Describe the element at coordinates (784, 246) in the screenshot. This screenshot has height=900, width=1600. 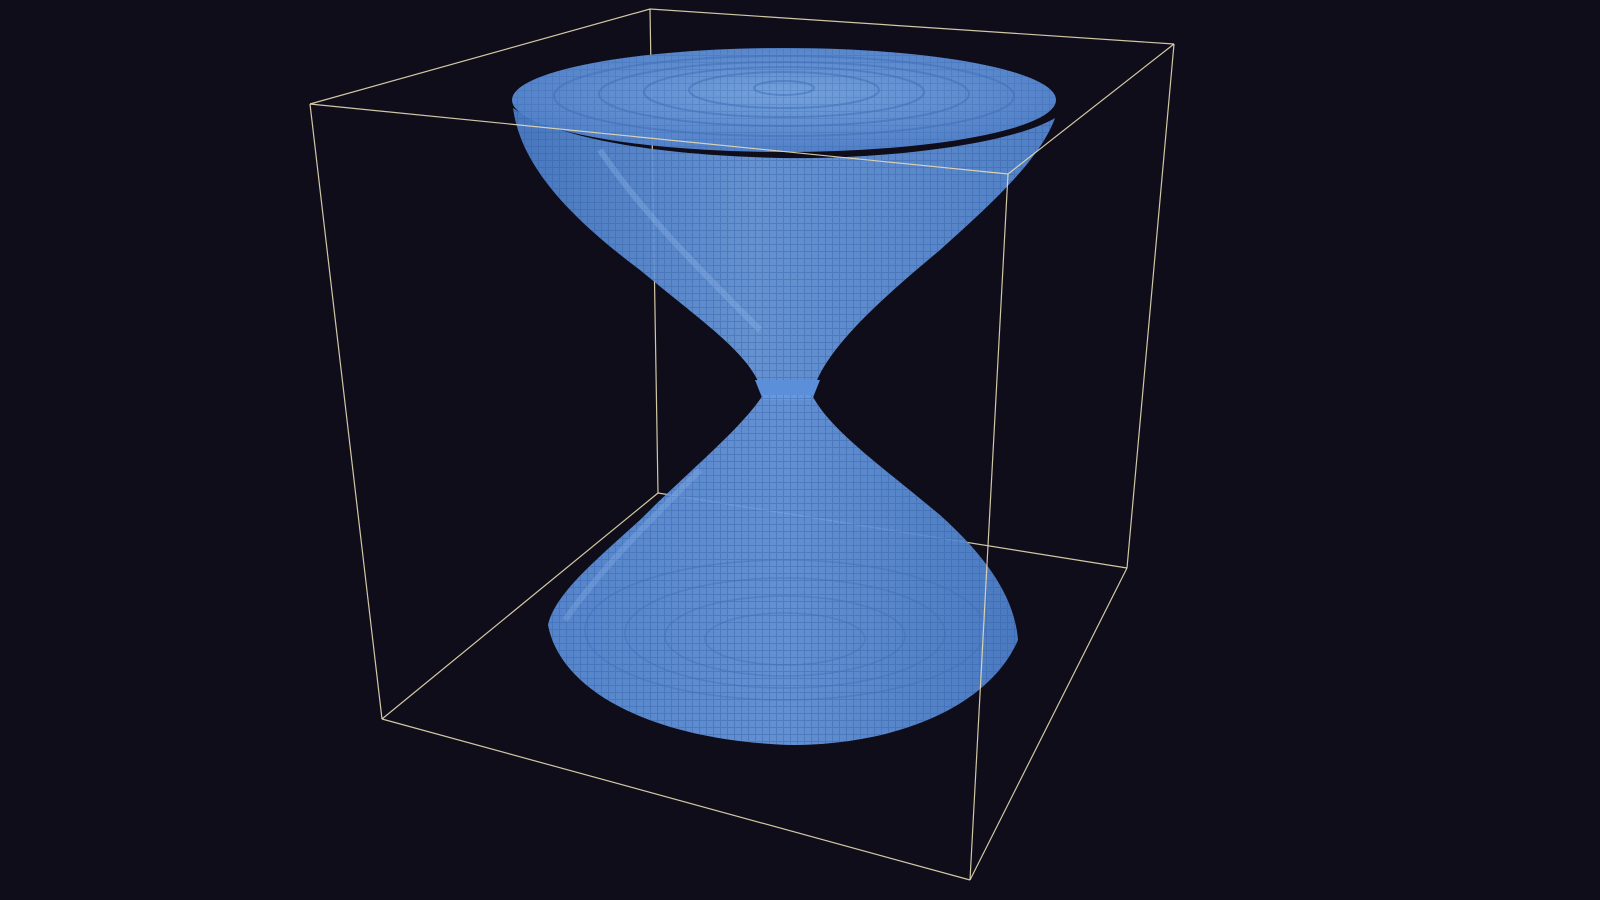
I see `upper-cone-voxel-texture` at that location.